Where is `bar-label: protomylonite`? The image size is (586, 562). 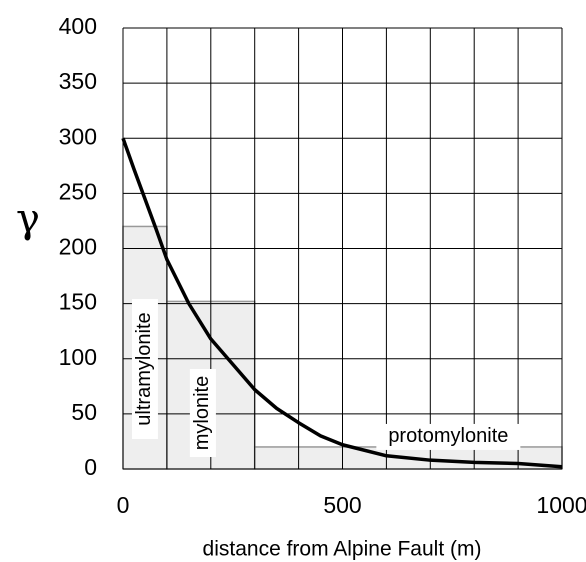
bar-label: protomylonite is located at coordinates (448, 436).